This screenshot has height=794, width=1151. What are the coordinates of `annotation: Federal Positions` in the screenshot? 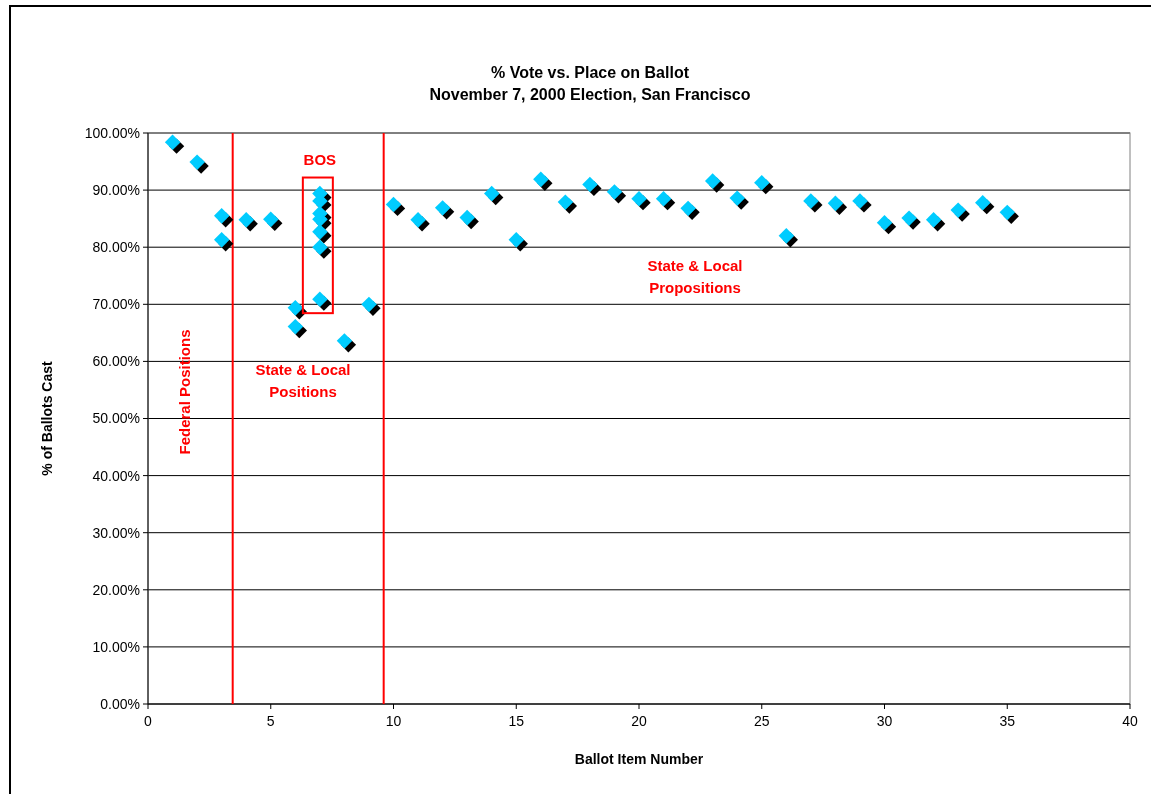 It's located at (185, 392).